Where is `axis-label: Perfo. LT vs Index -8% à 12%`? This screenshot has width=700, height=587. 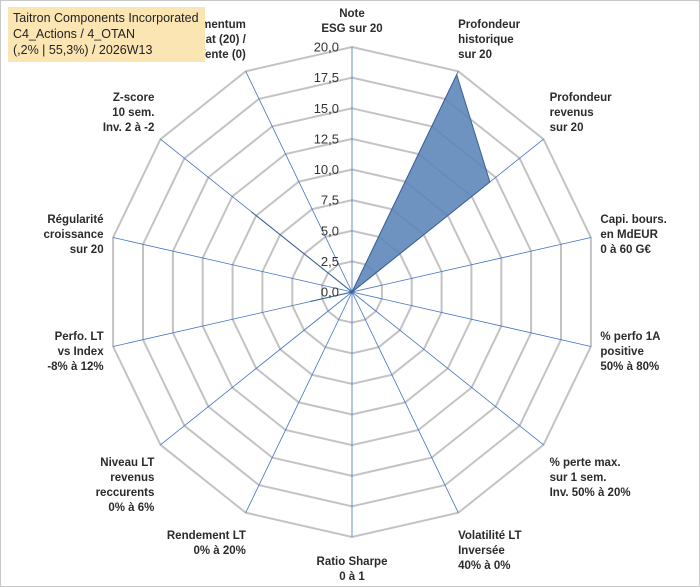 axis-label: Perfo. LT vs Index -8% à 12% is located at coordinates (75, 352).